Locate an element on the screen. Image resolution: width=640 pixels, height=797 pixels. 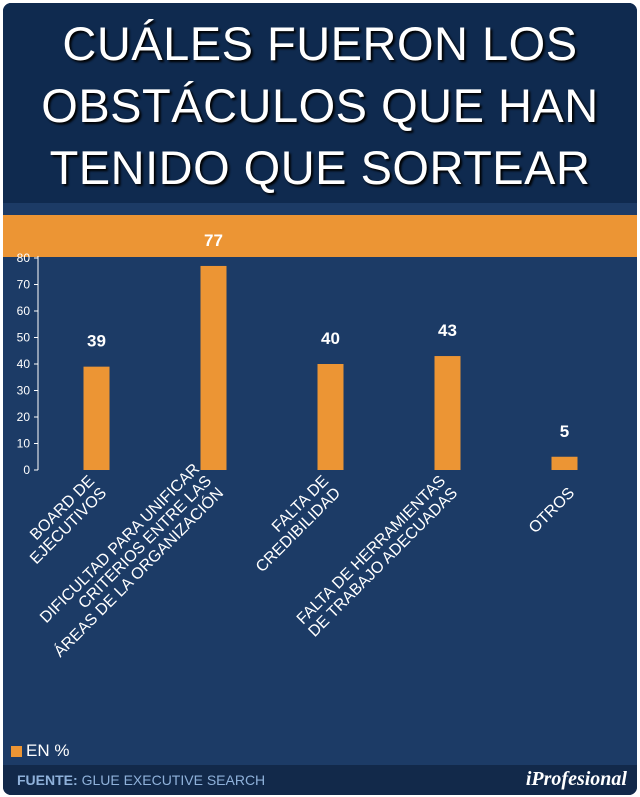
y-tick-label: 10 is located at coordinates (24, 444).